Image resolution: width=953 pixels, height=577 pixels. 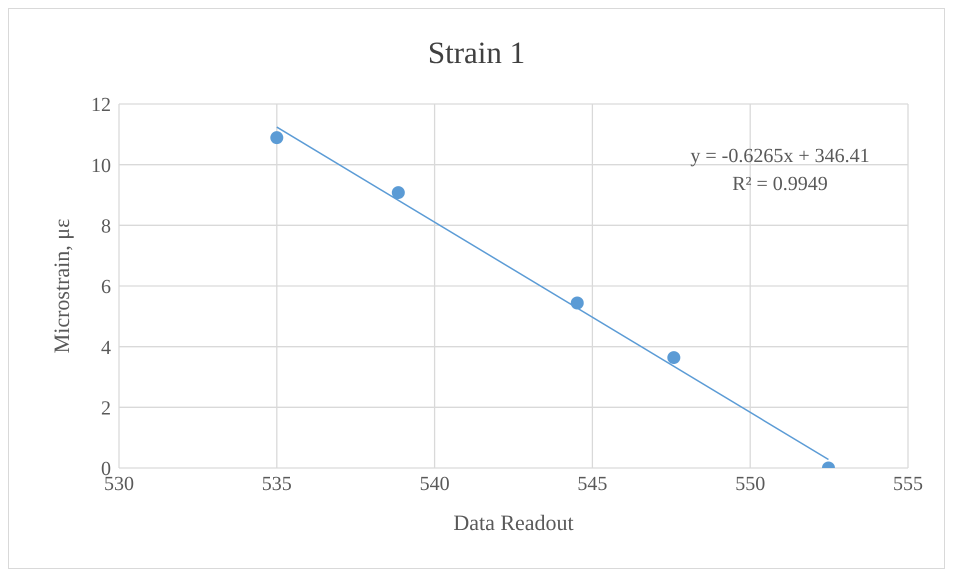 I want to click on y-tick-label: 2, so click(x=106, y=408).